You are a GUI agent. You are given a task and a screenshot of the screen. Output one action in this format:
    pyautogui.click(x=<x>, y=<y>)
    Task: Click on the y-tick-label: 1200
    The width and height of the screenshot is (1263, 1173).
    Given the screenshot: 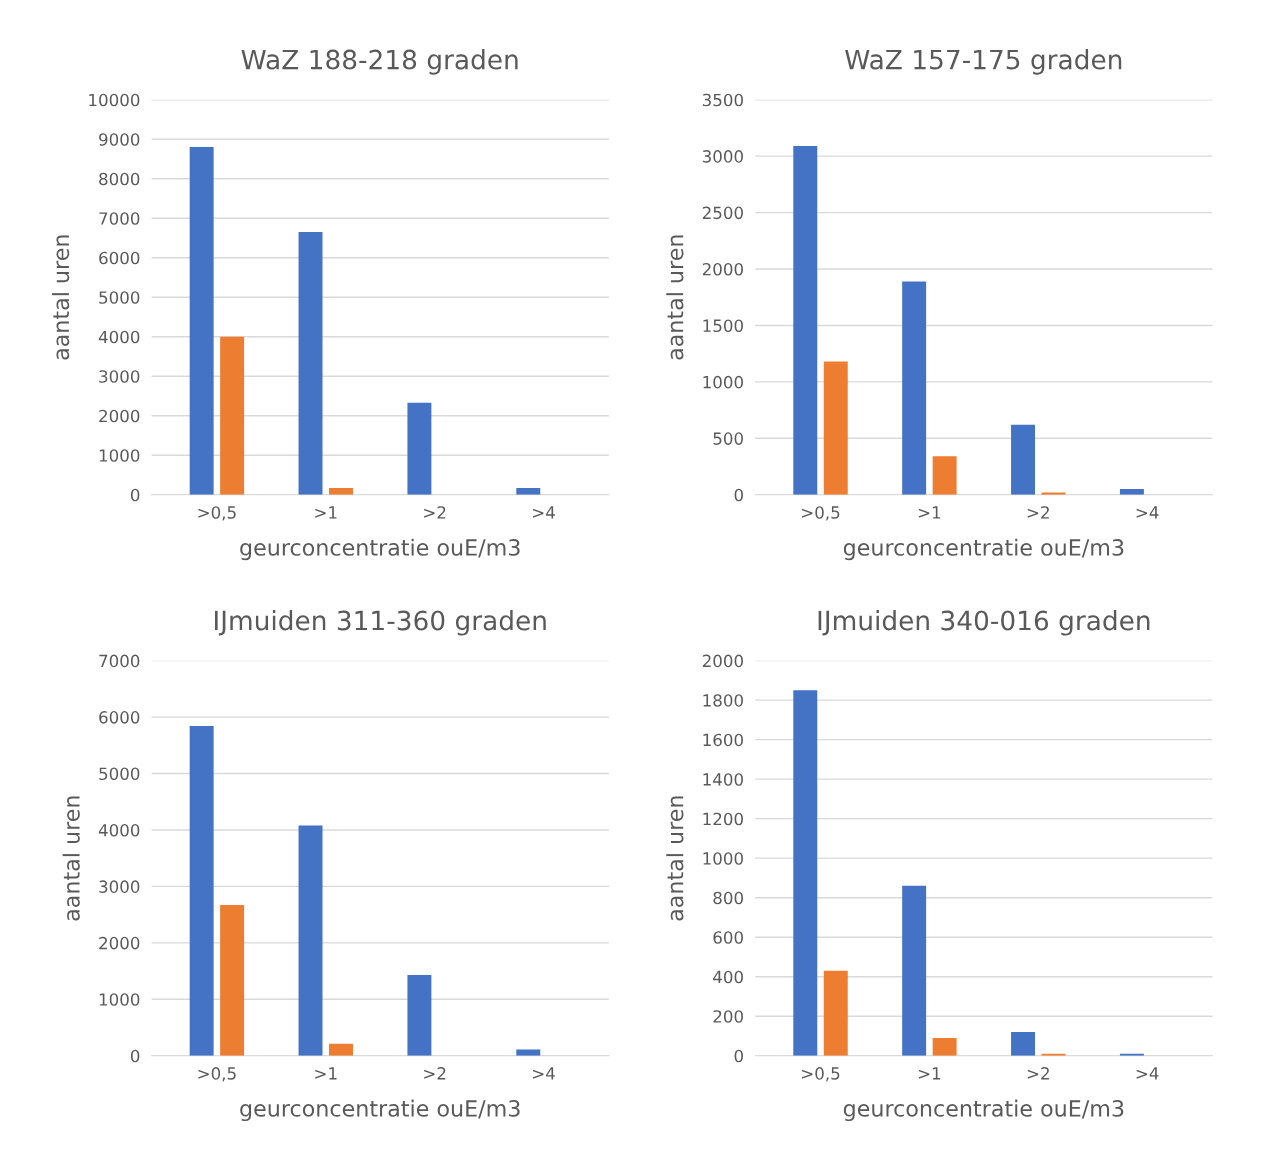 What is the action you would take?
    pyautogui.click(x=723, y=819)
    